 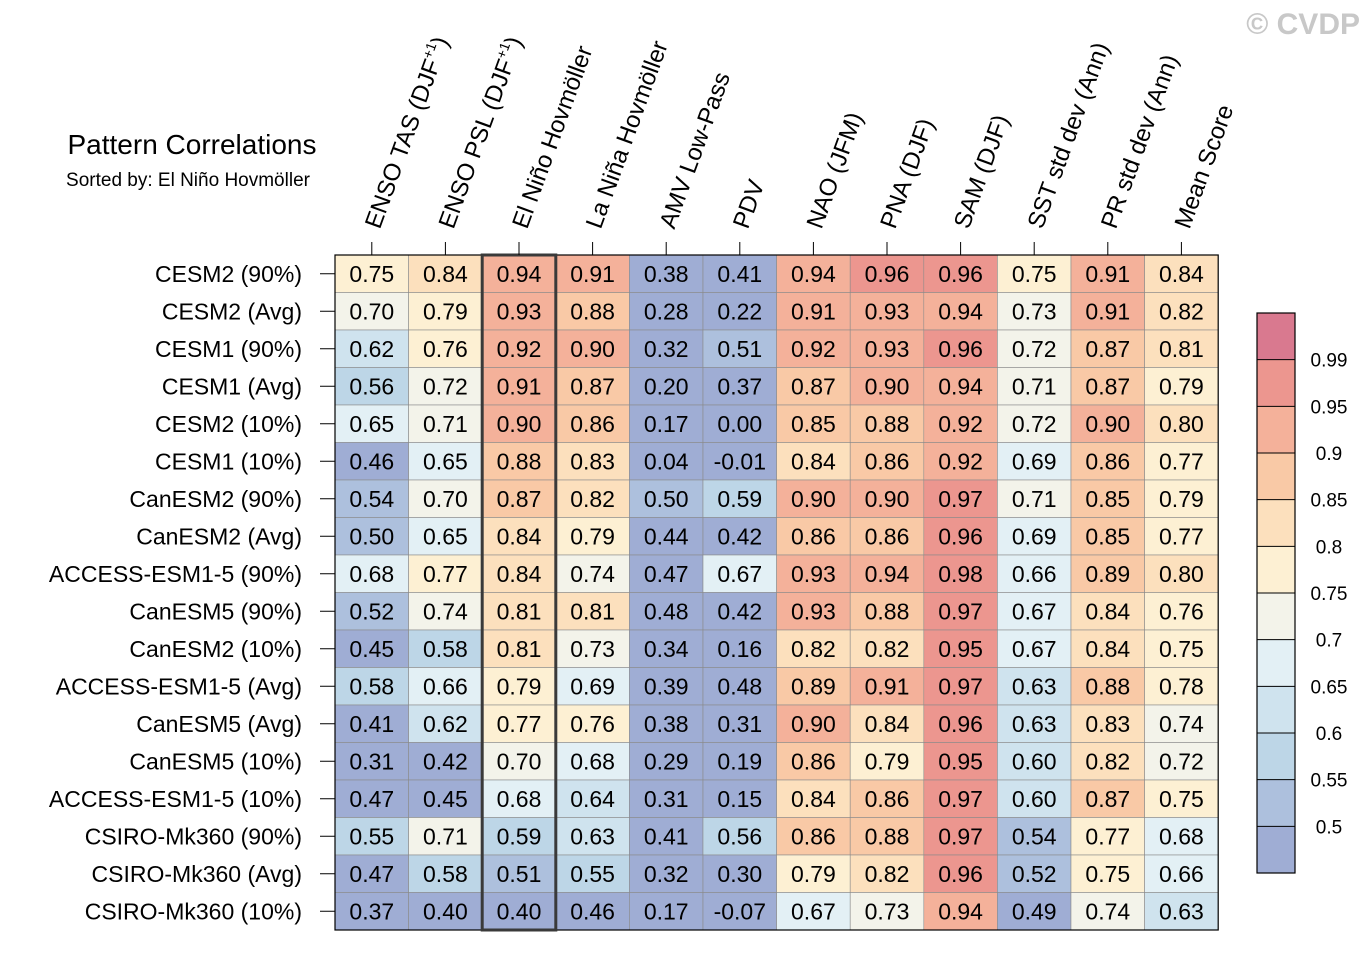 What do you see at coordinates (813, 686) in the screenshot?
I see `cell-value: 0.89` at bounding box center [813, 686].